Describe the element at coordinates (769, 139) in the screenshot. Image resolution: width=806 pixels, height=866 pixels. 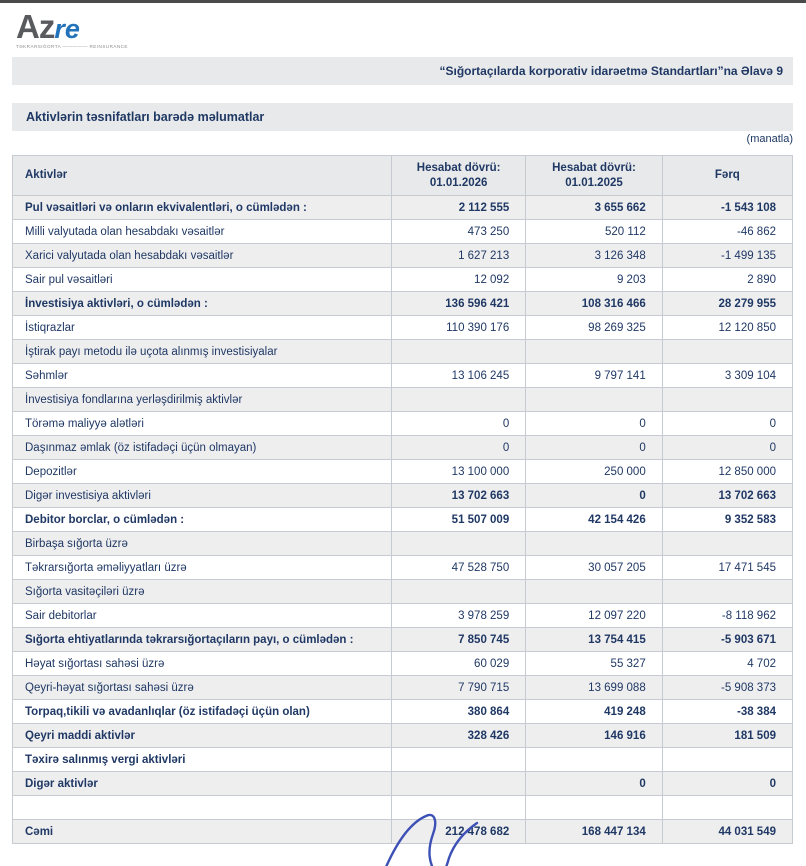
I see `currency-note: (manatla)` at that location.